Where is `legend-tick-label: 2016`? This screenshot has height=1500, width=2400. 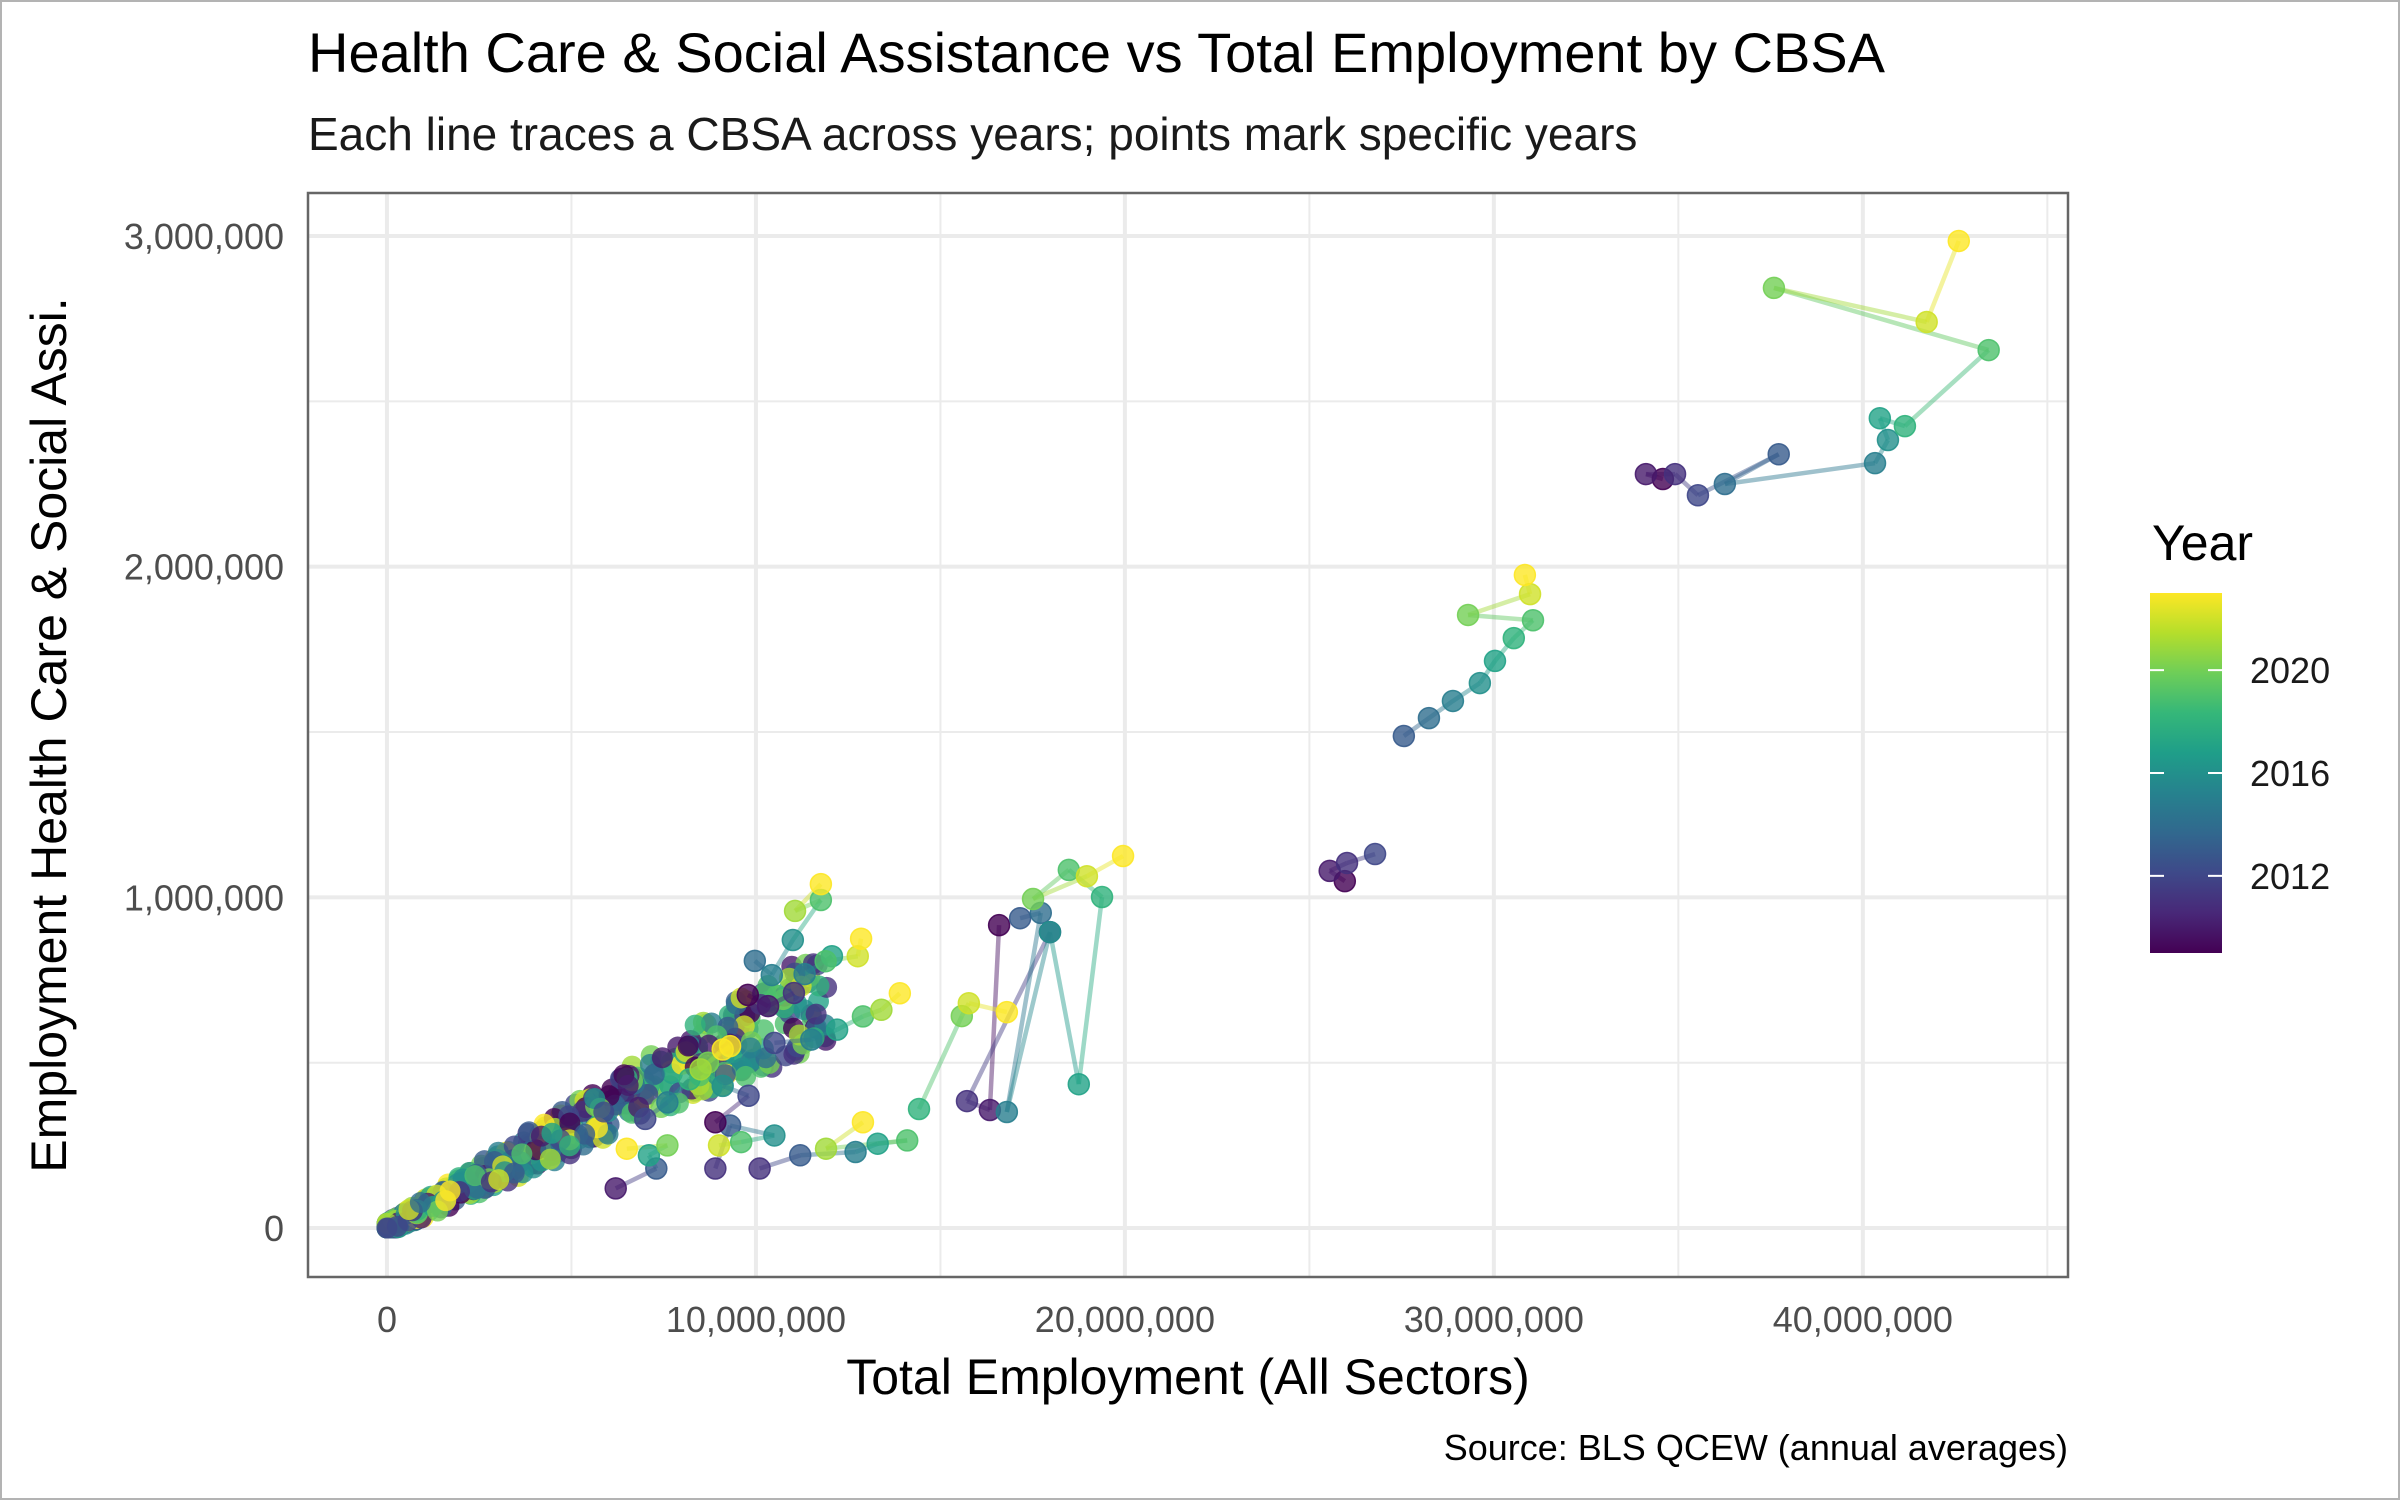
legend-tick-label: 2016 is located at coordinates (2290, 773).